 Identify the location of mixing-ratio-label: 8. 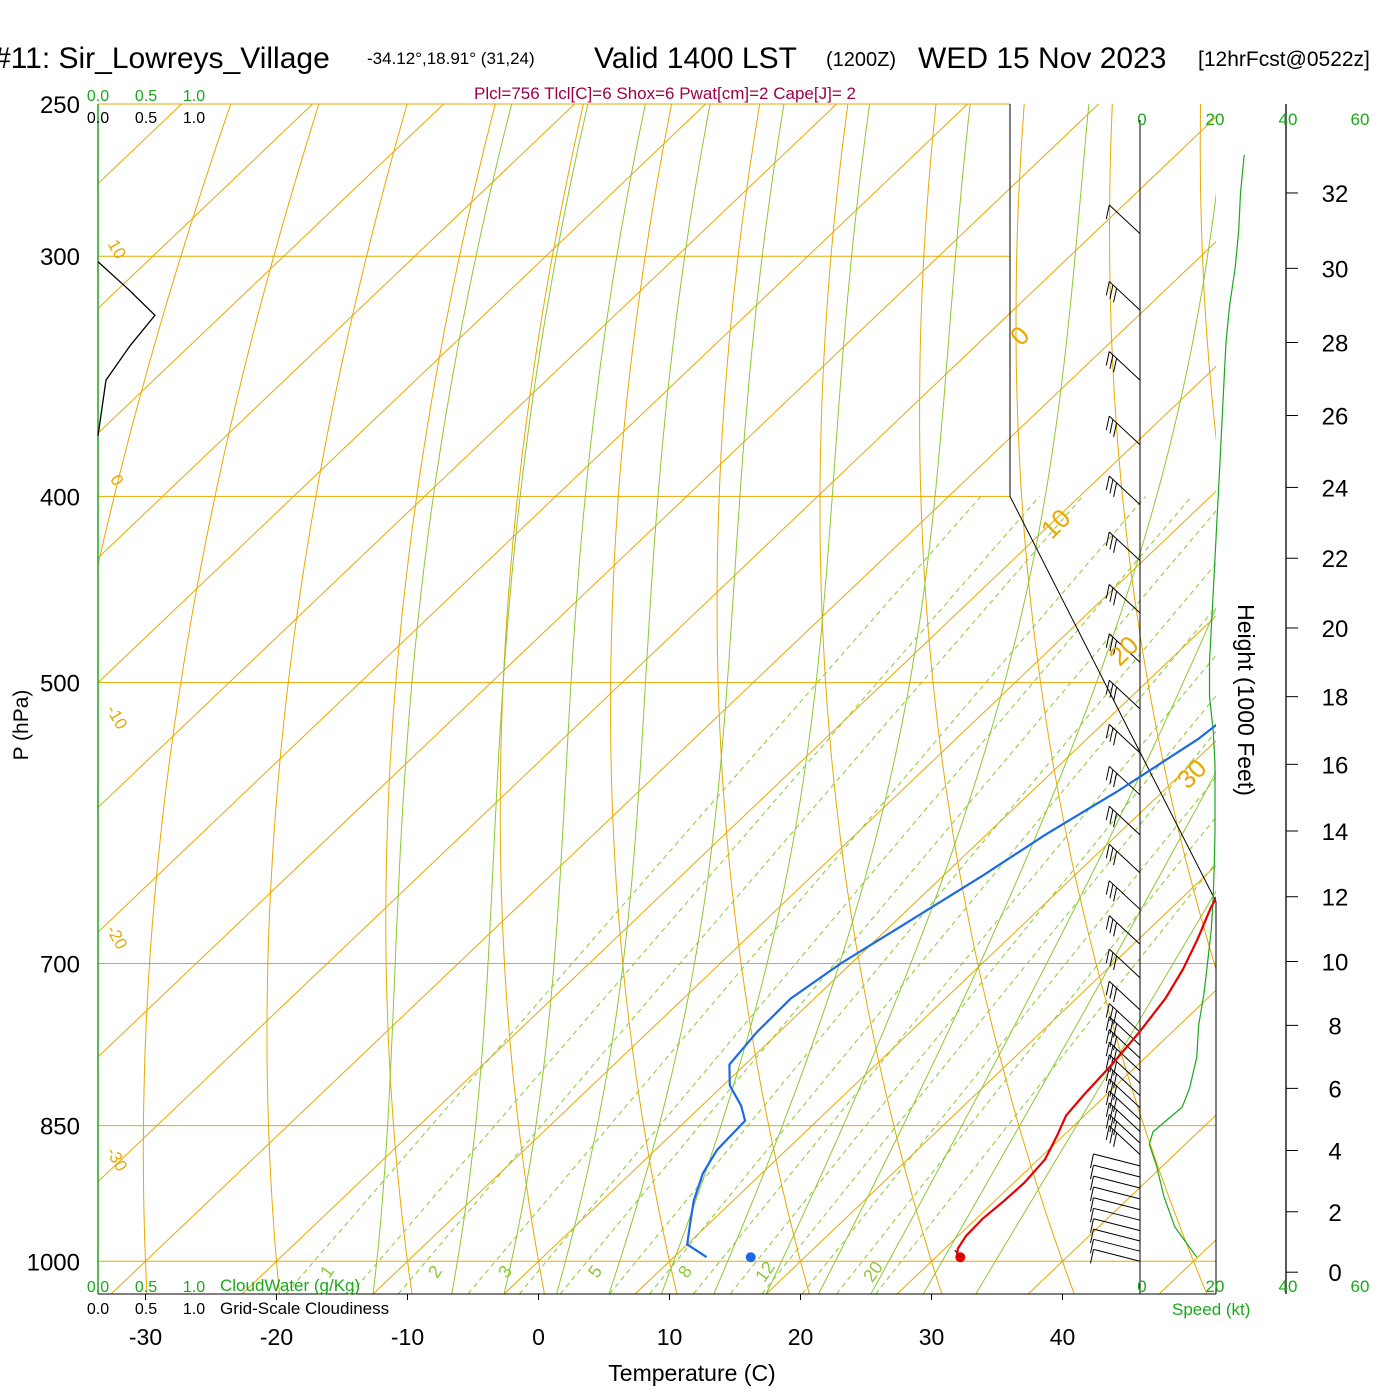
(685, 1272).